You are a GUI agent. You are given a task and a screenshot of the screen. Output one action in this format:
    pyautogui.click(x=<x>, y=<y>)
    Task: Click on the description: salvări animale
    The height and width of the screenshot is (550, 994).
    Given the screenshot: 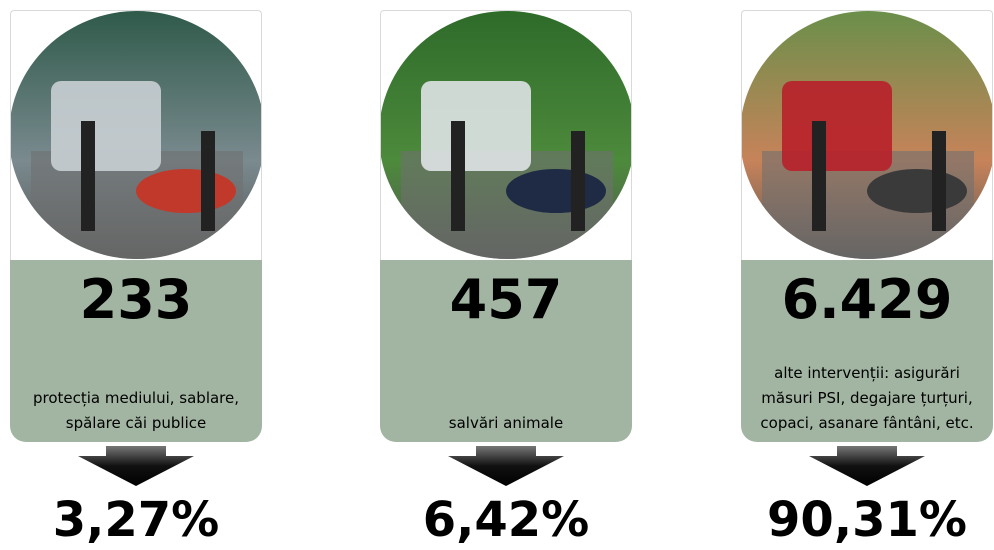 What is the action you would take?
    pyautogui.click(x=506, y=423)
    